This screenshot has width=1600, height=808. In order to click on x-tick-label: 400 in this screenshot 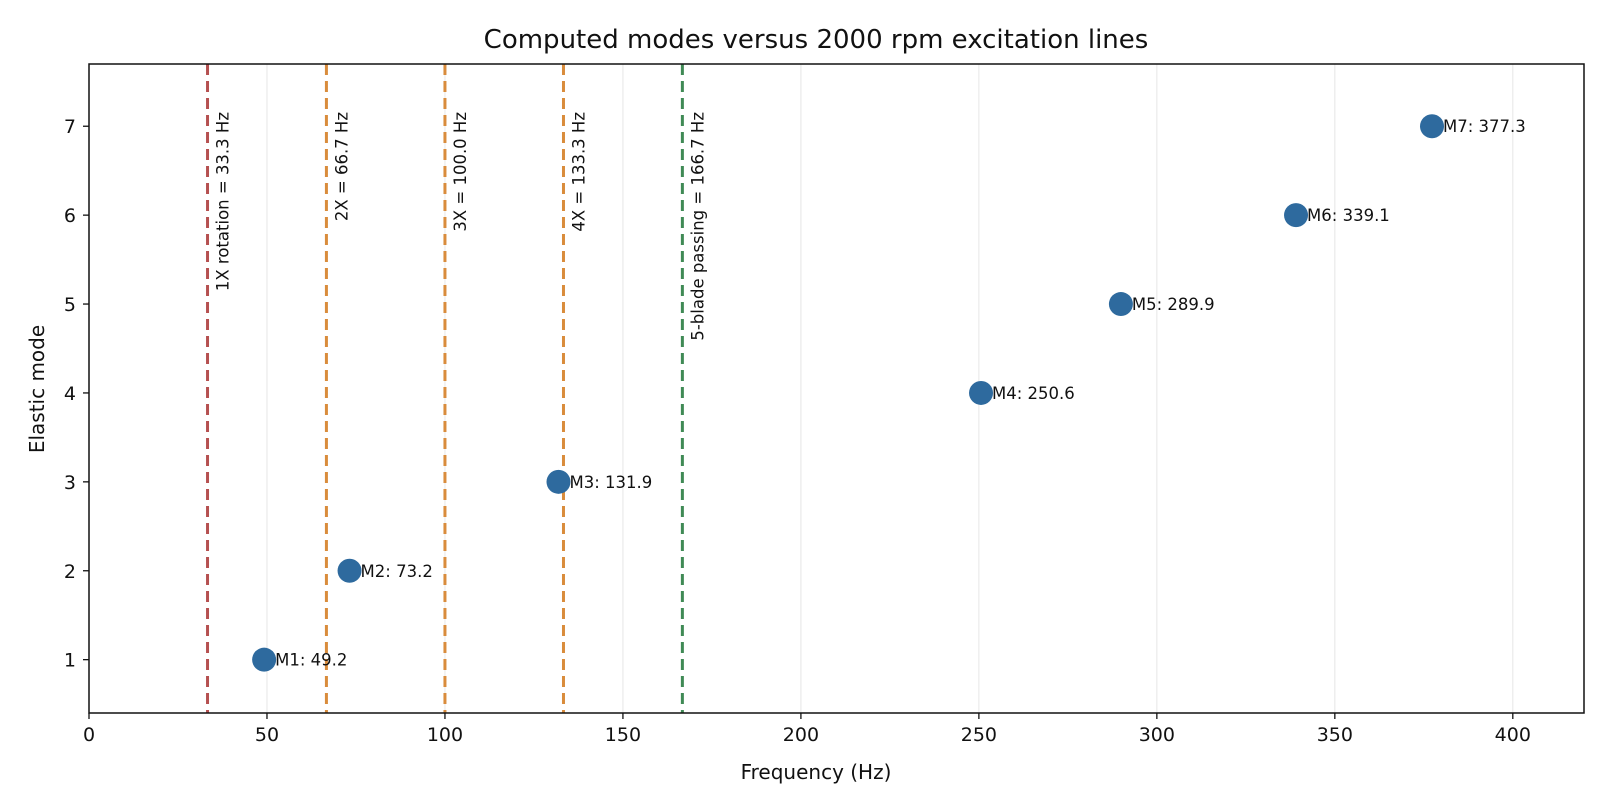, I will do `click(1513, 735)`.